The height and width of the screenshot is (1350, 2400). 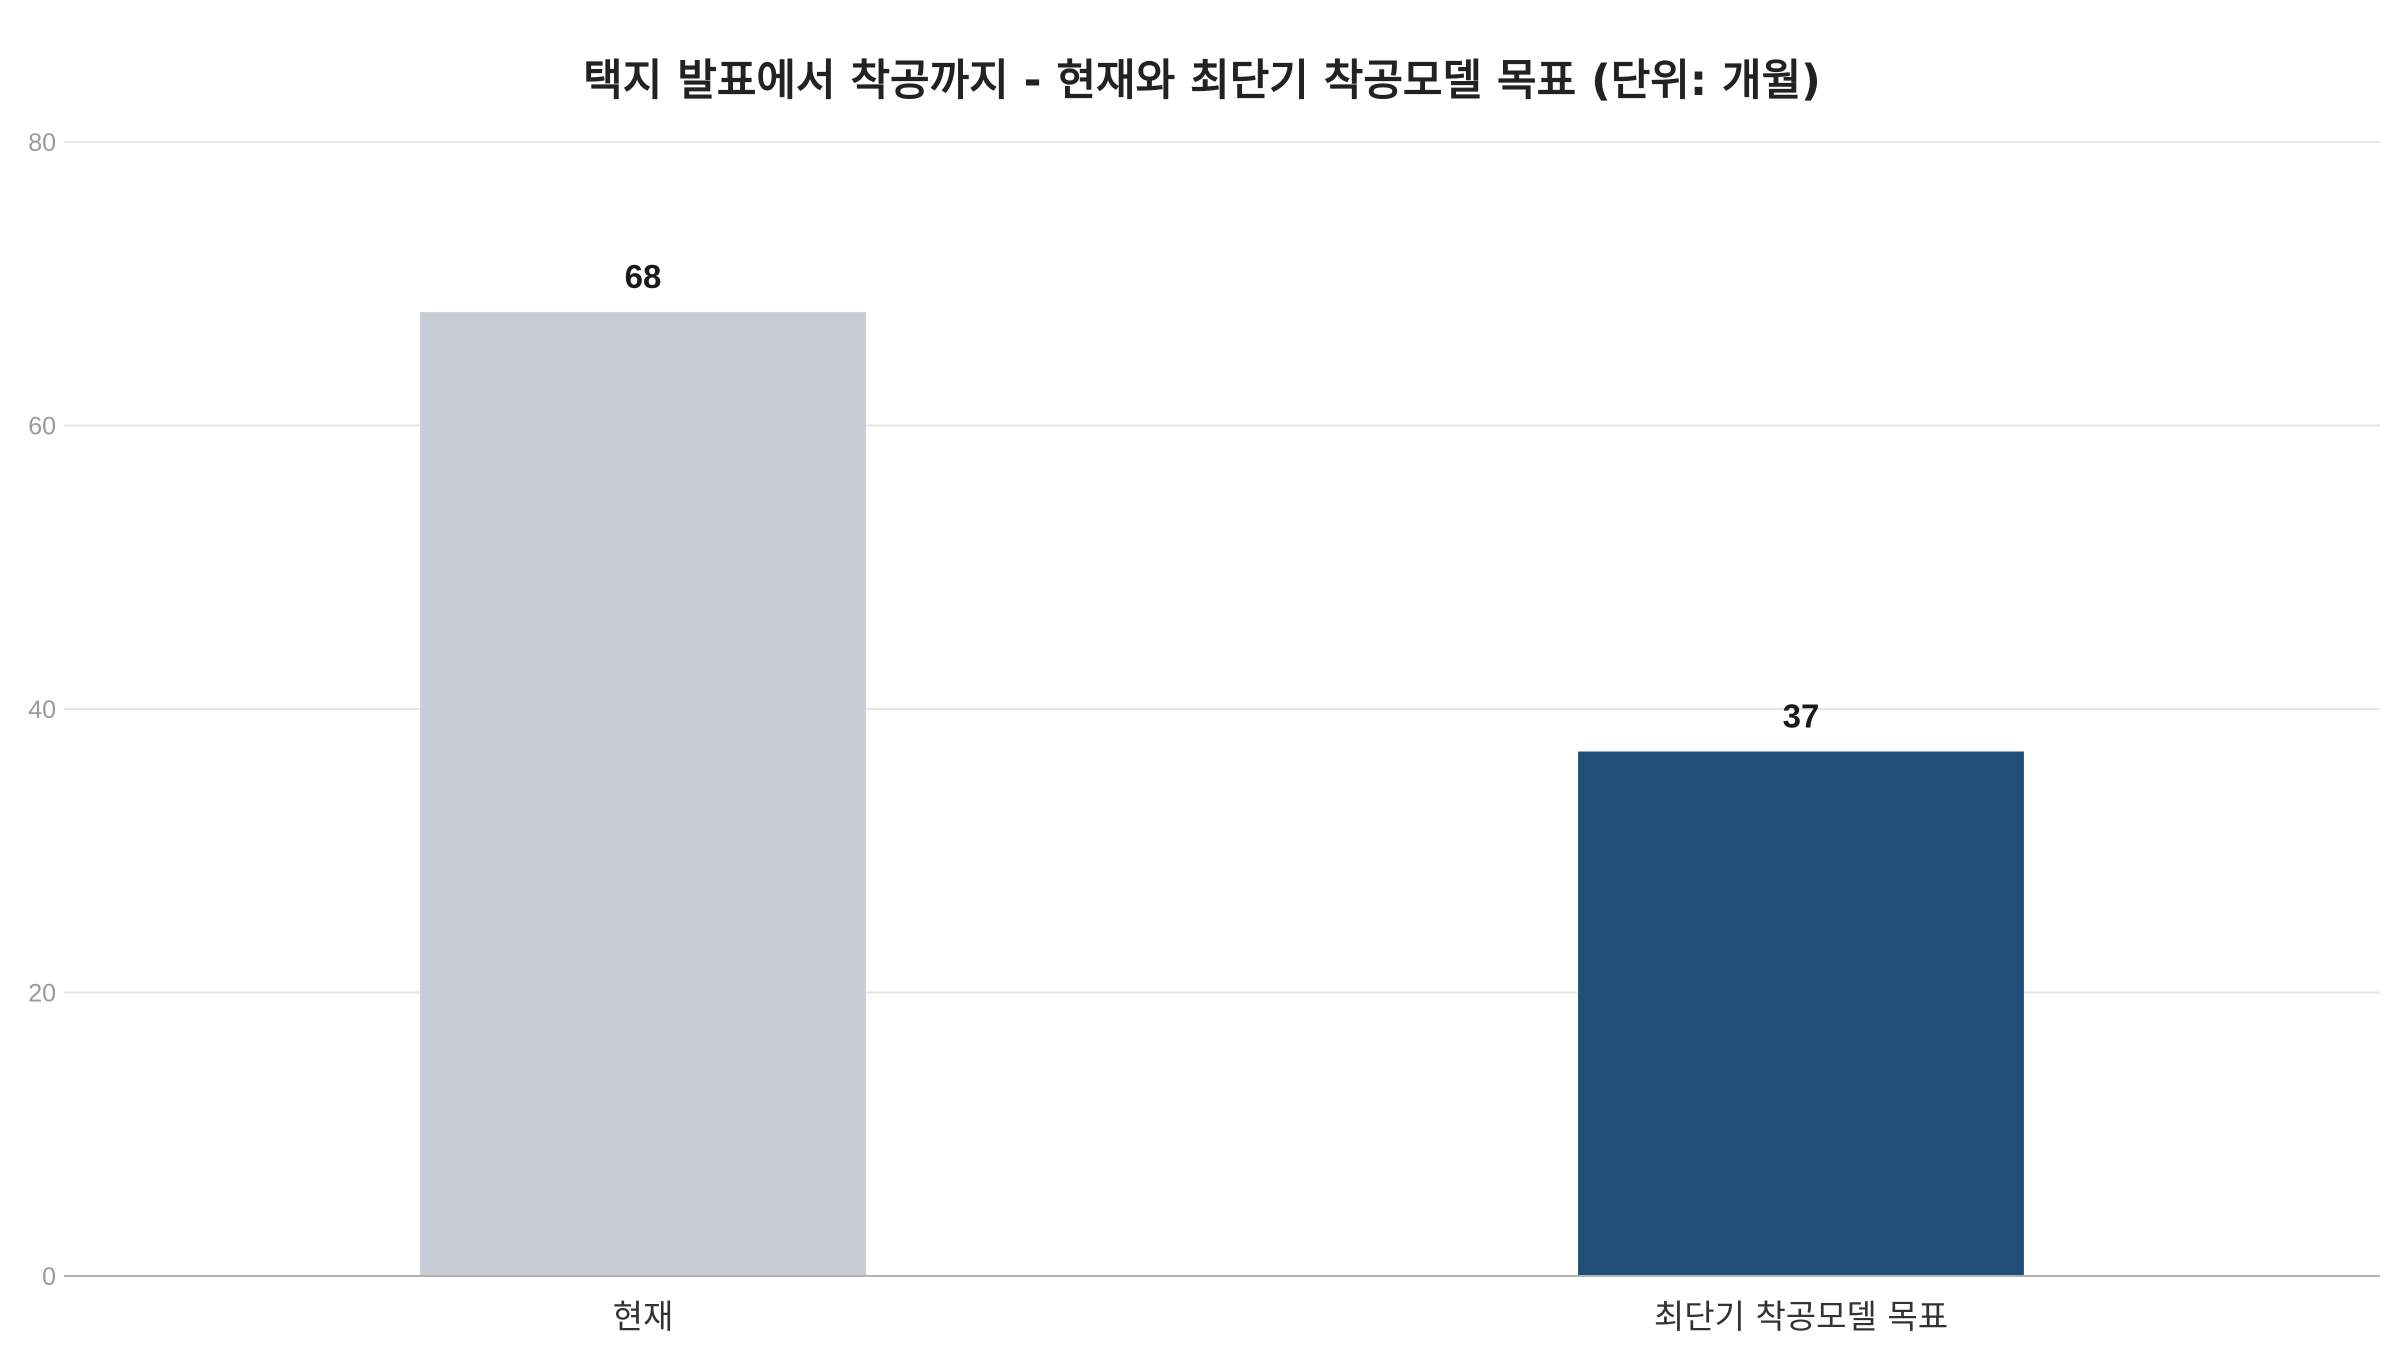 What do you see at coordinates (1801, 1316) in the screenshot?
I see `x-tick-label-1: 최단기 착공모델 목표` at bounding box center [1801, 1316].